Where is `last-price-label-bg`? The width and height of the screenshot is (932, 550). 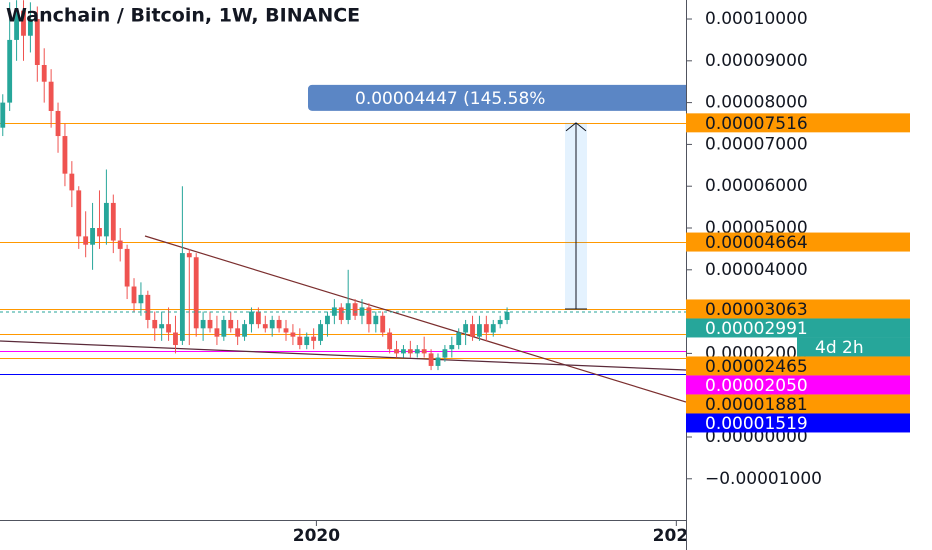
last-price-label-bg is located at coordinates (798, 328).